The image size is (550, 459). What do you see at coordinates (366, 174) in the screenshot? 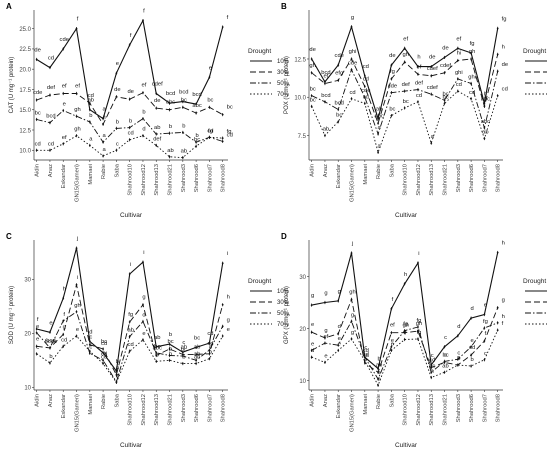
I see `x-tick-label: Mamaei` at bounding box center [366, 174].